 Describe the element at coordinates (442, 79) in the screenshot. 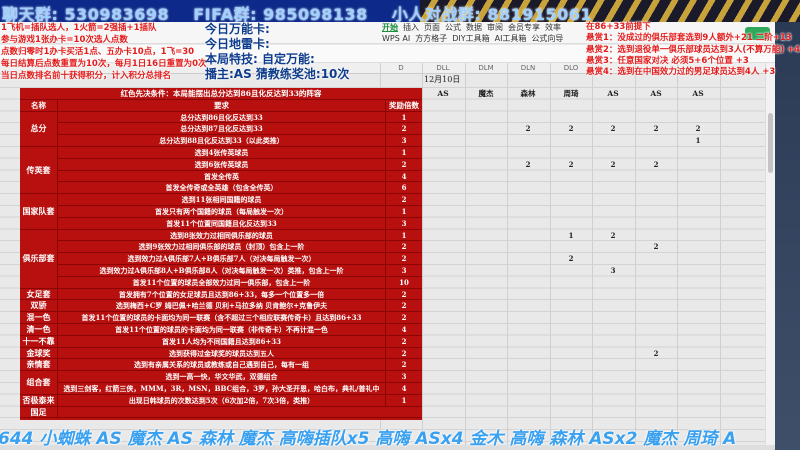

I see `date-cell: 12月10日` at that location.